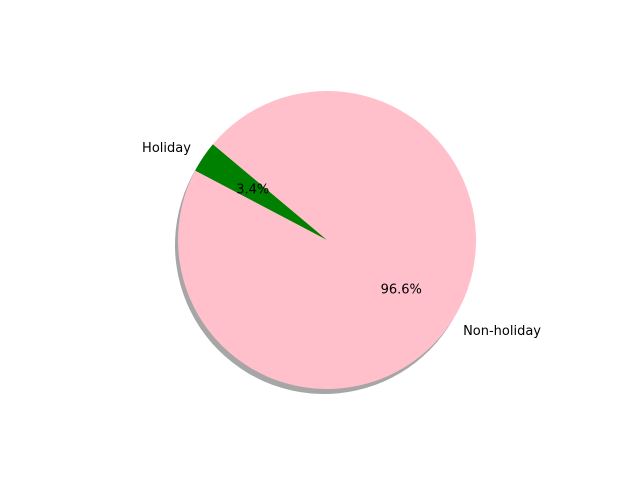 The height and width of the screenshot is (480, 640). What do you see at coordinates (252, 190) in the screenshot?
I see `slice-percent-holiday: 3.4%` at bounding box center [252, 190].